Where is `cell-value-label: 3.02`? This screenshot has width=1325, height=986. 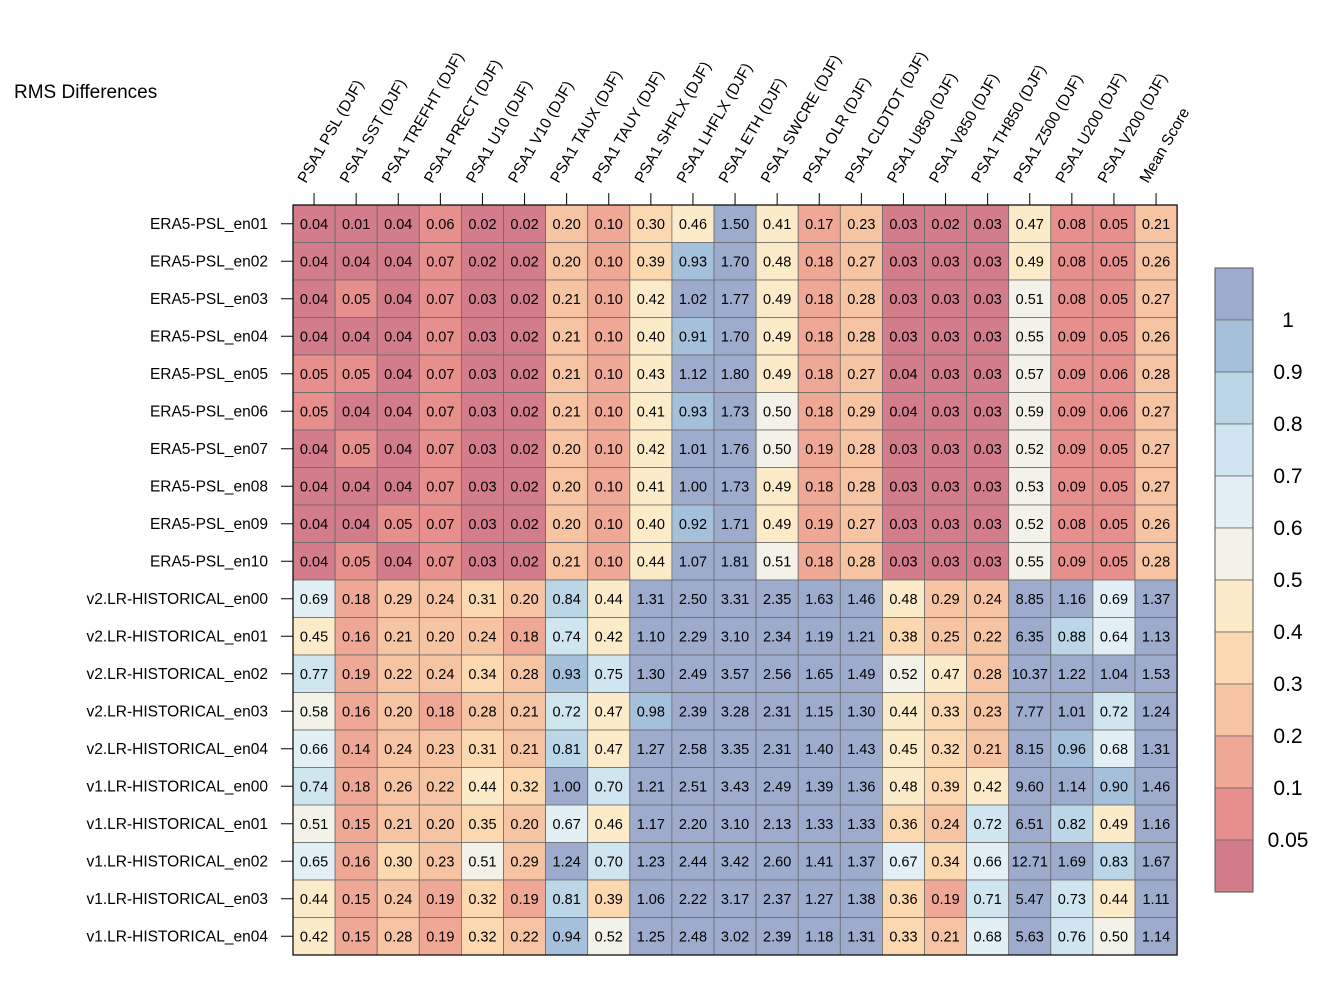
cell-value-label: 3.02 is located at coordinates (735, 937).